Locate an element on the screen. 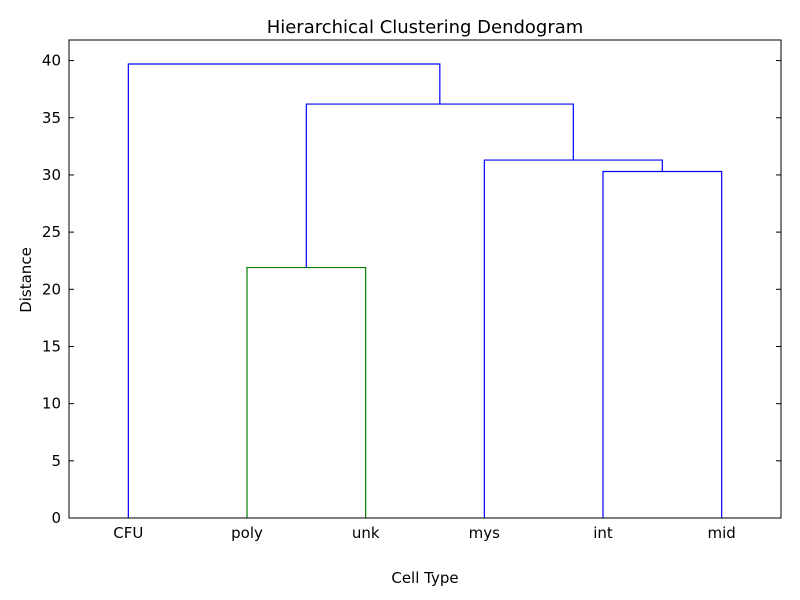 This screenshot has width=800, height=600. link-poly-unk is located at coordinates (306, 392).